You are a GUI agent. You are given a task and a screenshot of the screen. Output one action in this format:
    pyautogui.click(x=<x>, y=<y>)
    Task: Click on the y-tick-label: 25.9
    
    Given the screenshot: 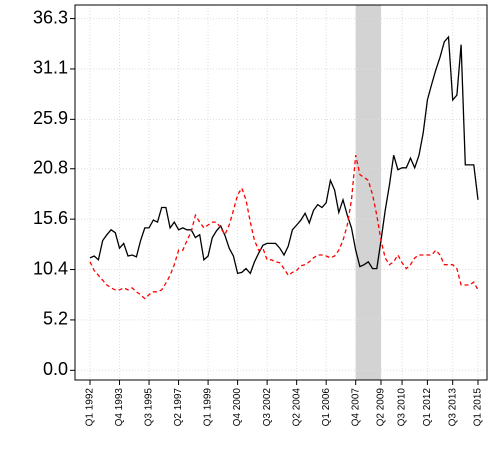 What is the action you would take?
    pyautogui.click(x=50, y=118)
    